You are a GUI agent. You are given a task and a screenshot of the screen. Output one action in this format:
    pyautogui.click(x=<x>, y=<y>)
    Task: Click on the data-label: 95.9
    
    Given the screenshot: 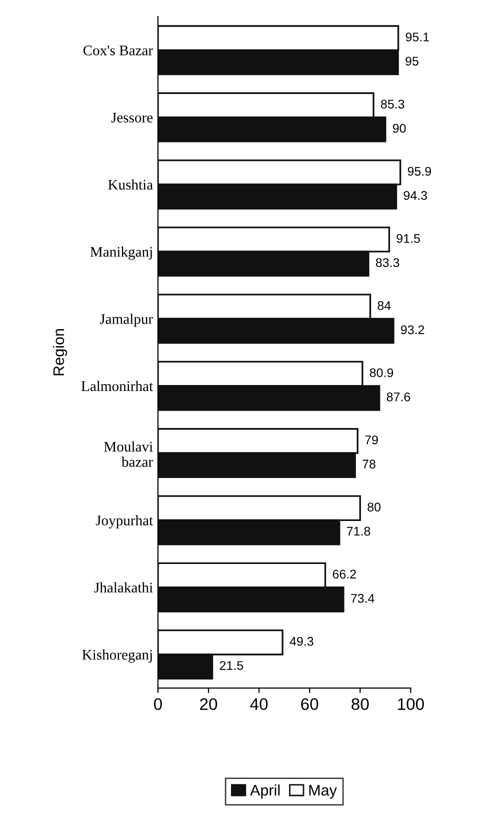 What is the action you would take?
    pyautogui.click(x=419, y=171)
    